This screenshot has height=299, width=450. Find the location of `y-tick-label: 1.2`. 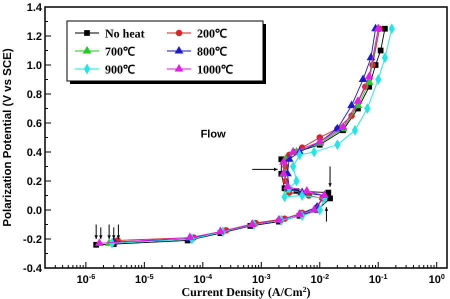

y-tick-label: 1.2 is located at coordinates (34, 37).